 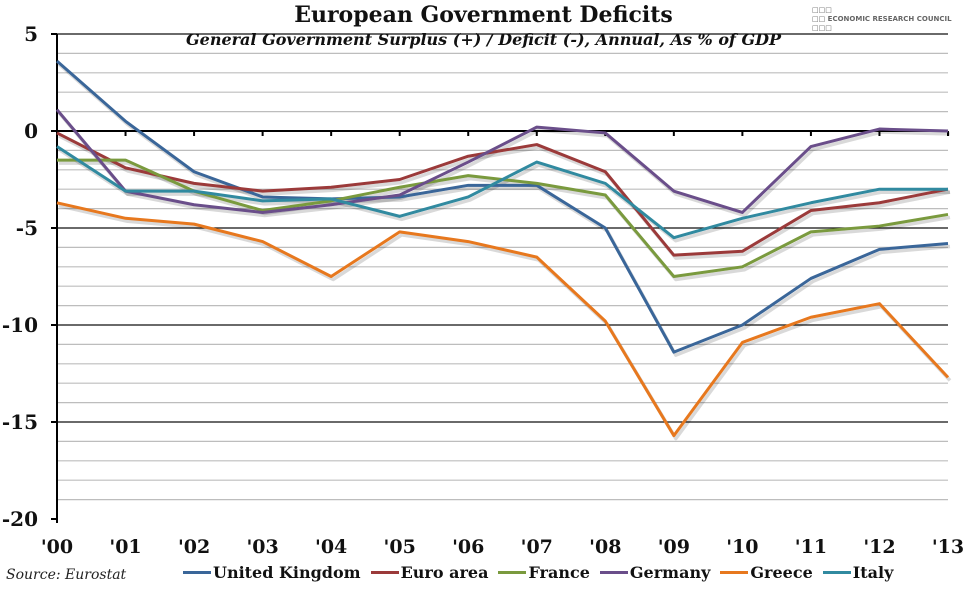 I want to click on y-tick-label: -5, so click(x=27, y=228).